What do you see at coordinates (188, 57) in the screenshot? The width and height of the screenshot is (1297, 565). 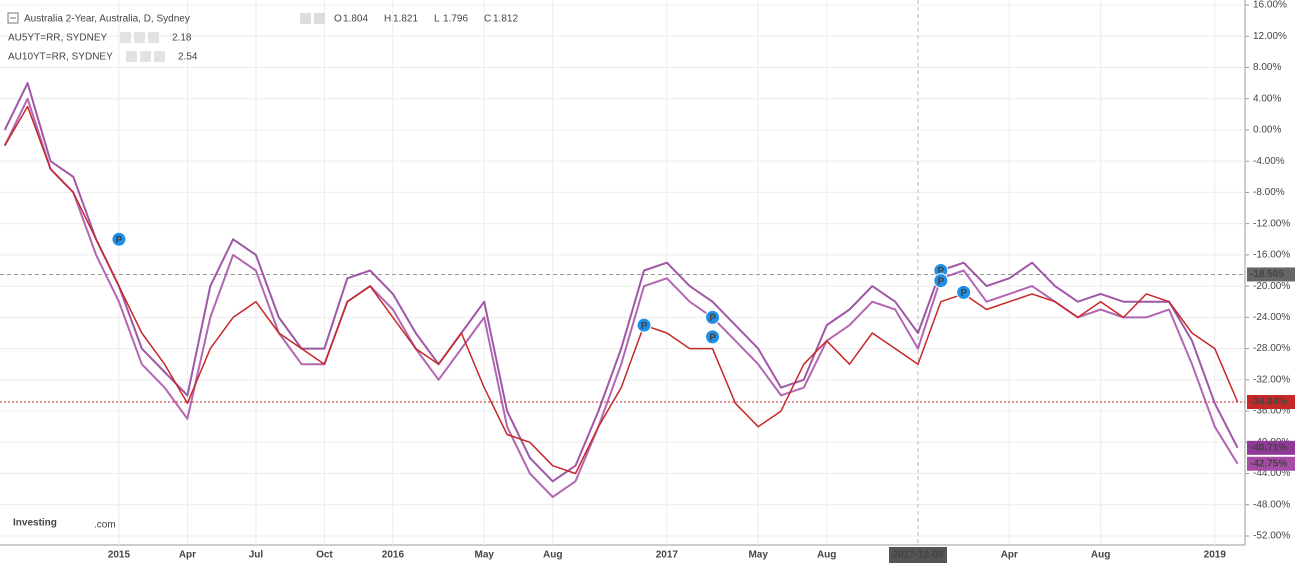 I see `legend-value: 2.54` at bounding box center [188, 57].